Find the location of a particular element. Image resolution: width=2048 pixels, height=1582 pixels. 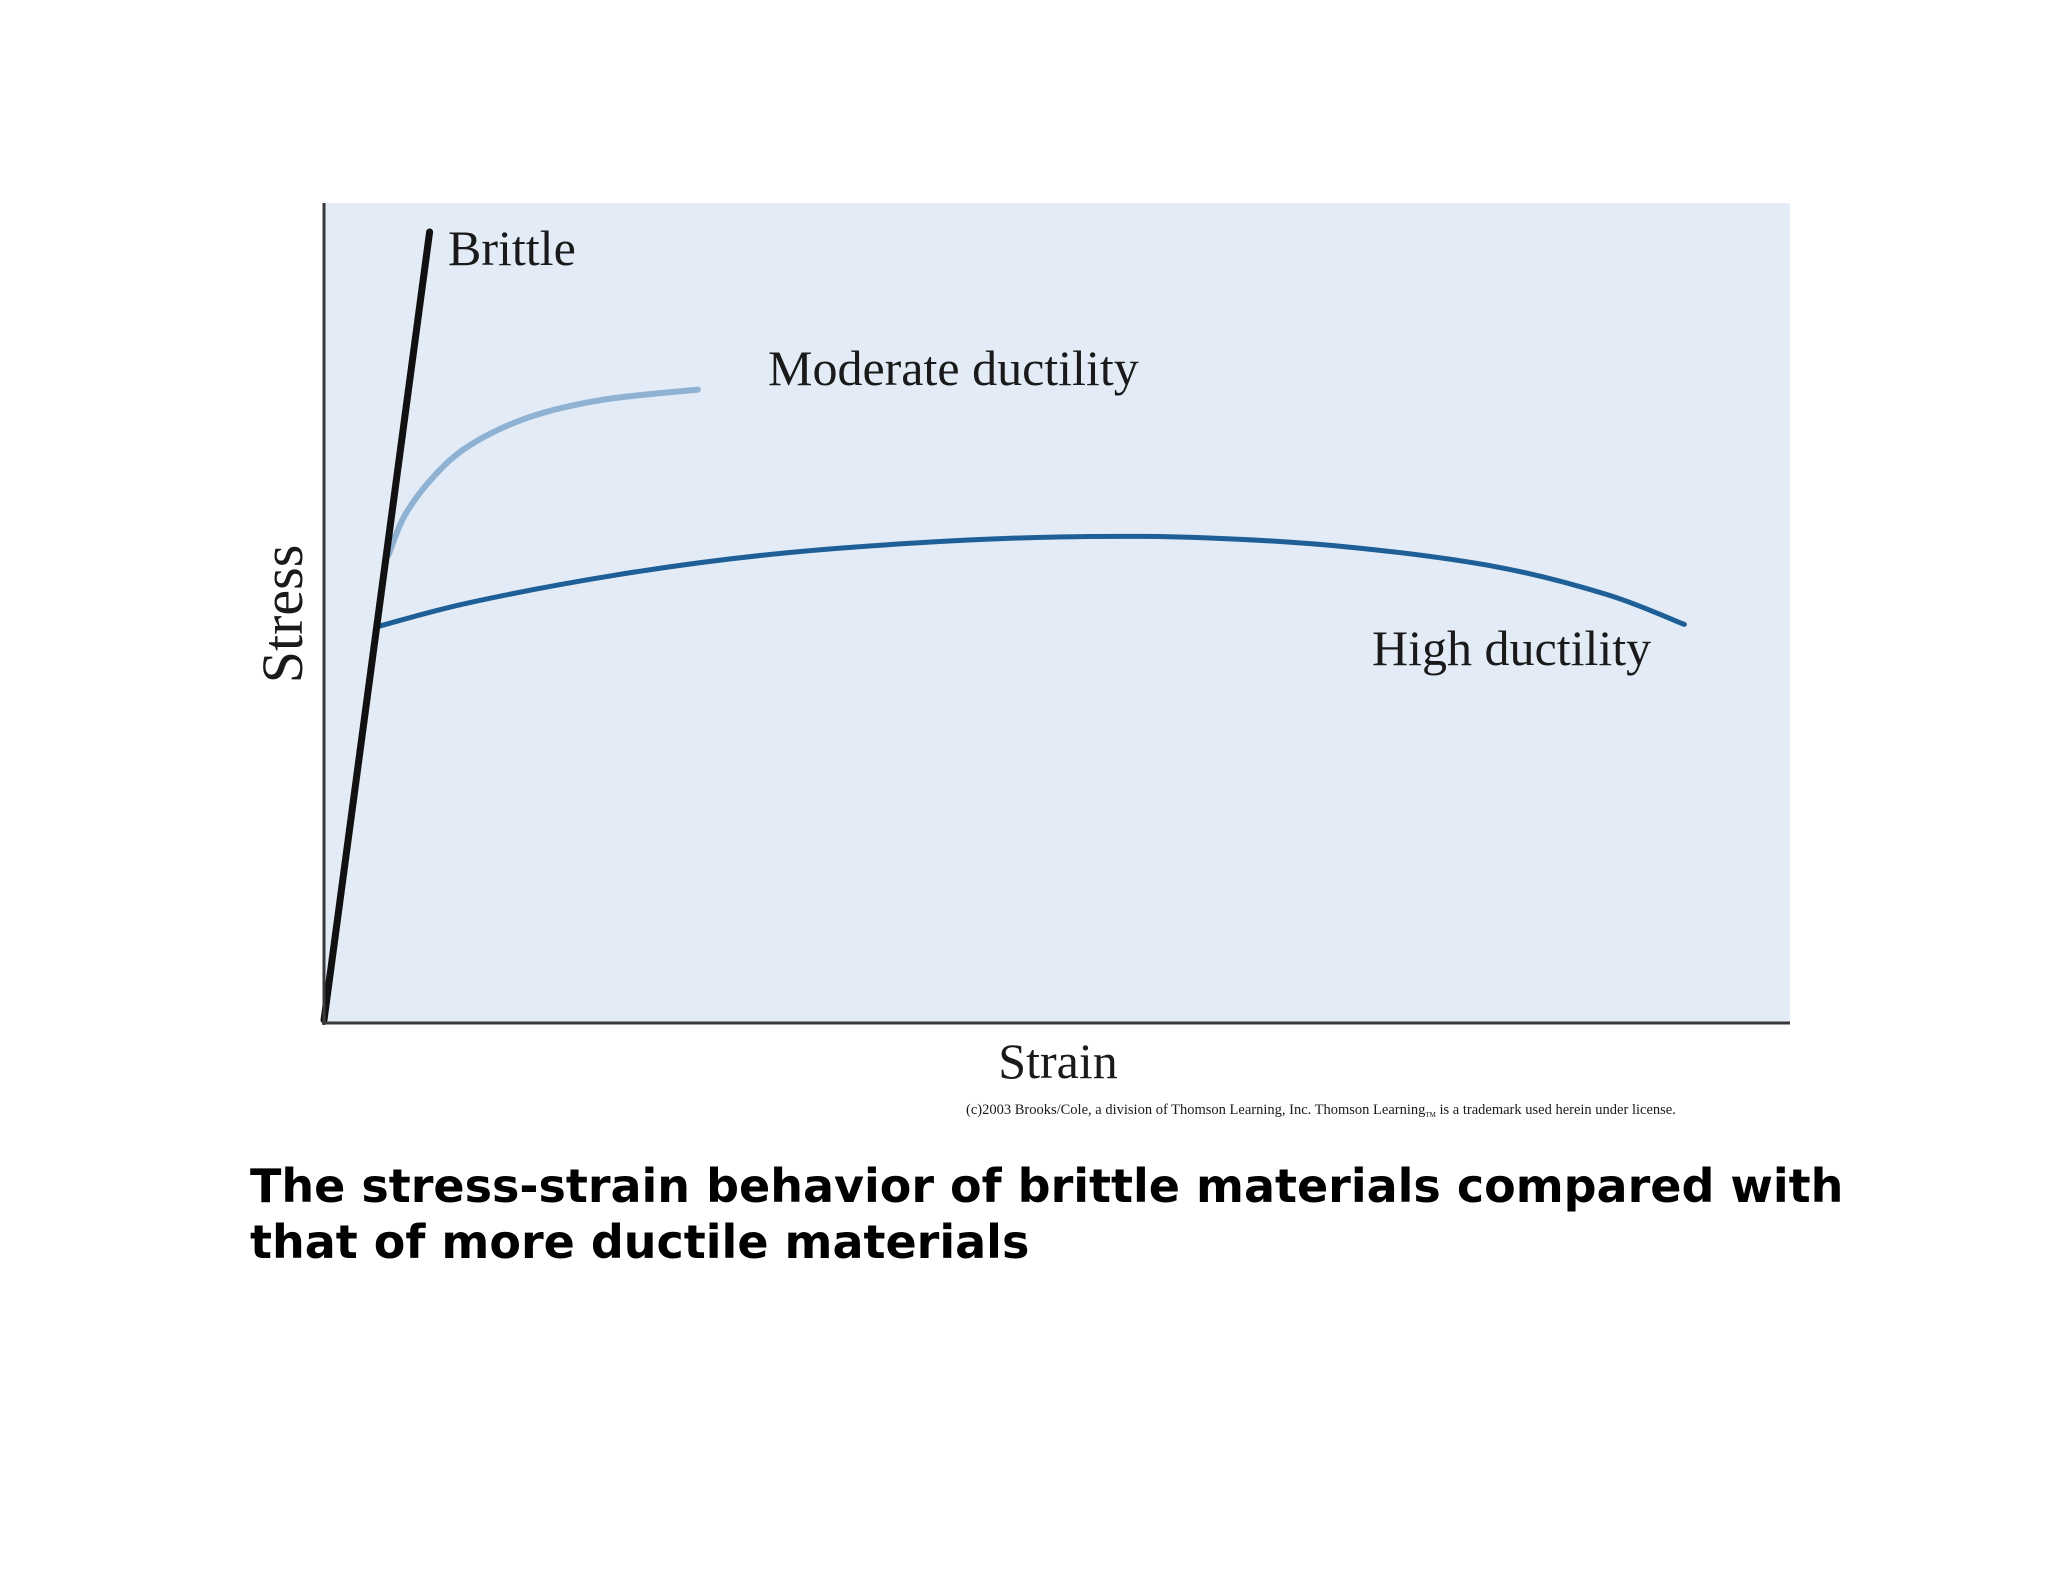

series-label-moderate-ductility: Moderate ductility is located at coordinates (953, 368).